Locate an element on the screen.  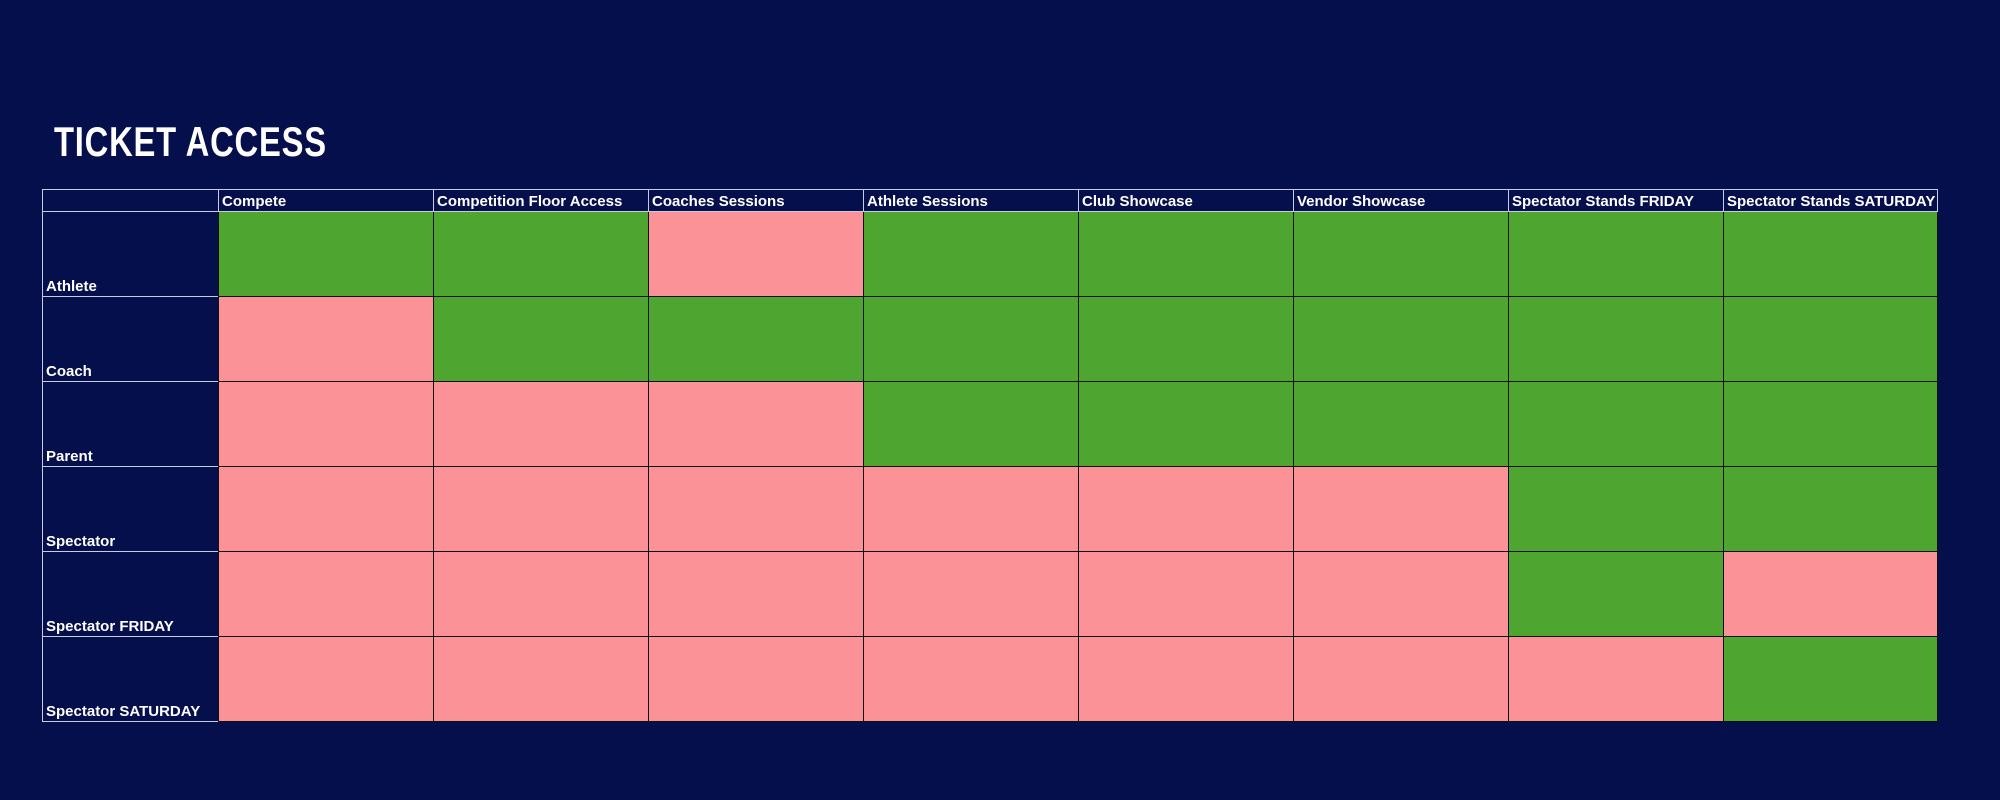
column-header: Spectator Stands FRIDAY is located at coordinates (1615, 200).